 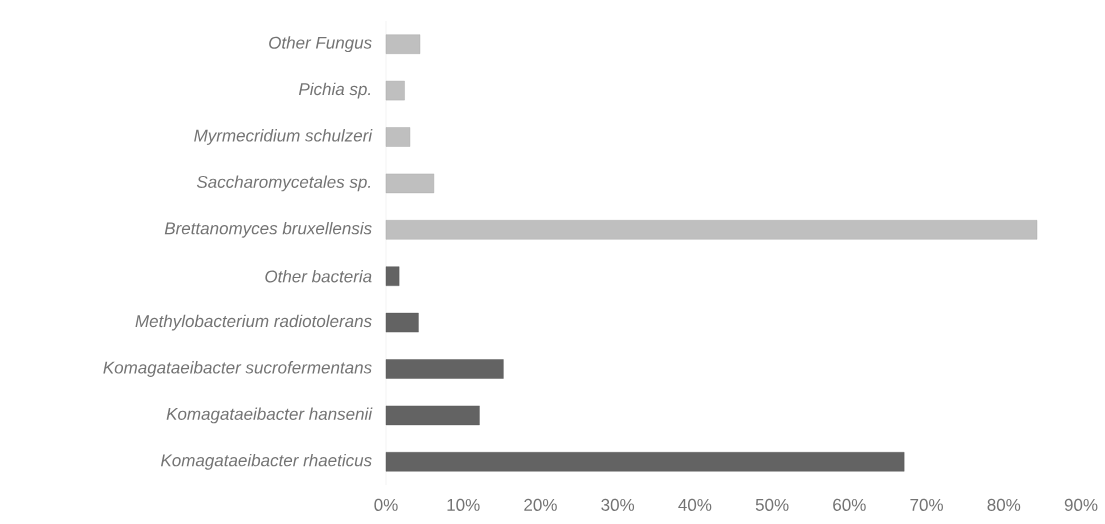 What do you see at coordinates (463, 504) in the screenshot?
I see `x-tick-label: 10%` at bounding box center [463, 504].